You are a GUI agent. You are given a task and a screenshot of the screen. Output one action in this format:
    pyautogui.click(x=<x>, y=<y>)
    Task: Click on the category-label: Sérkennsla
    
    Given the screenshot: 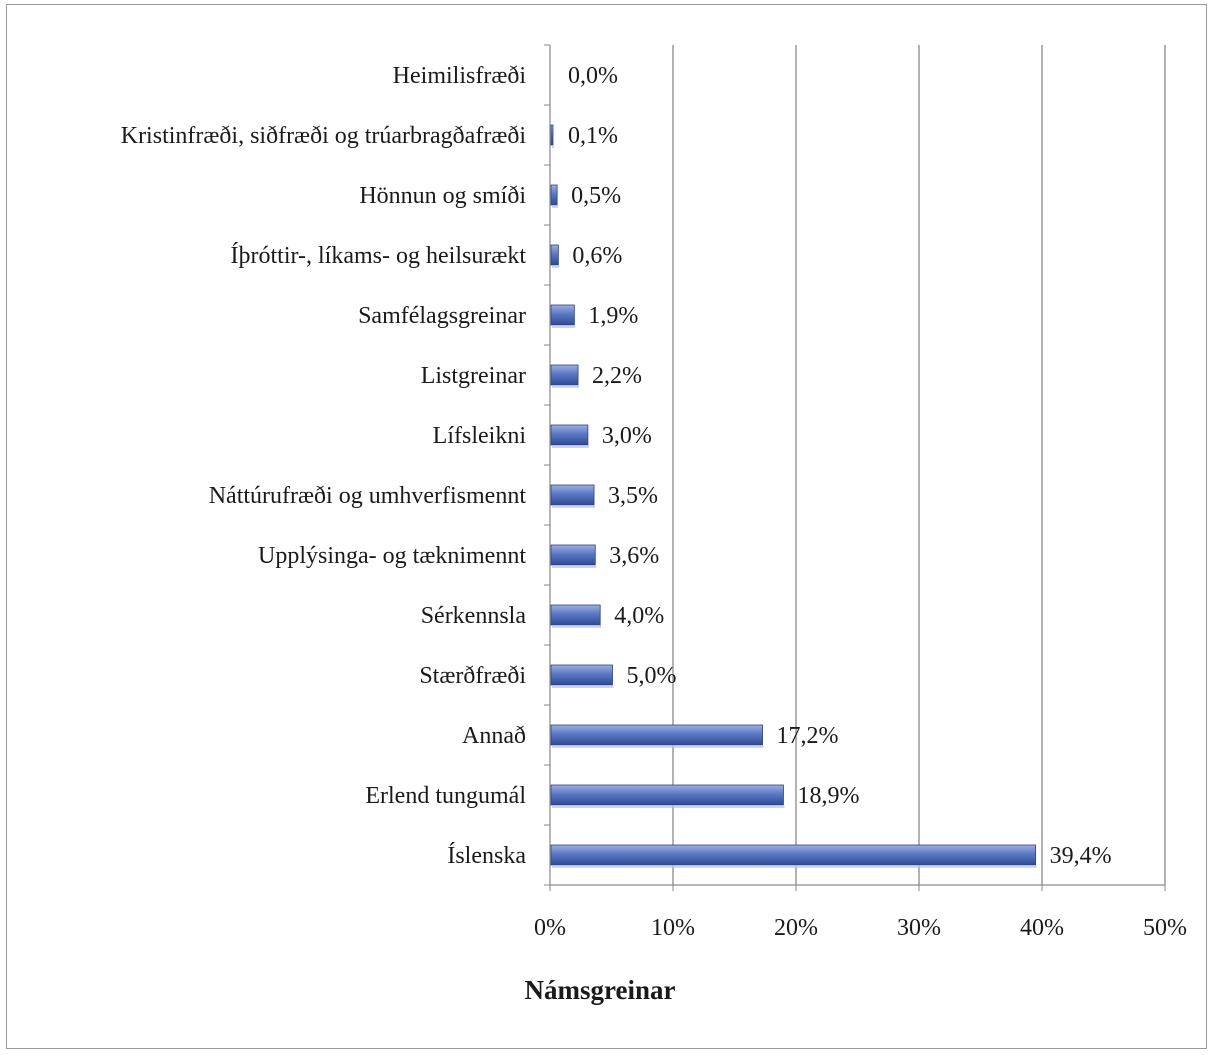 What is the action you would take?
    pyautogui.click(x=474, y=616)
    